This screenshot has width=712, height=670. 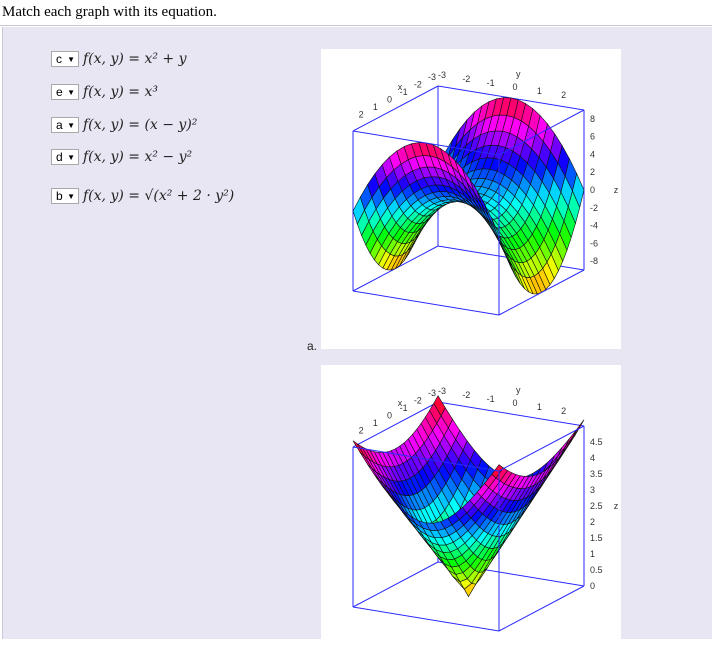 I want to click on answer-select: a ▼, so click(x=65, y=125).